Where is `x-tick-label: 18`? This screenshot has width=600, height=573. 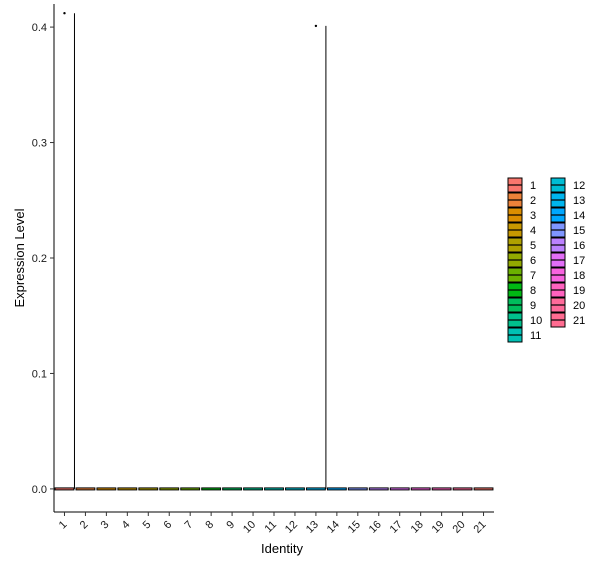 x-tick-label: 18 is located at coordinates (417, 527).